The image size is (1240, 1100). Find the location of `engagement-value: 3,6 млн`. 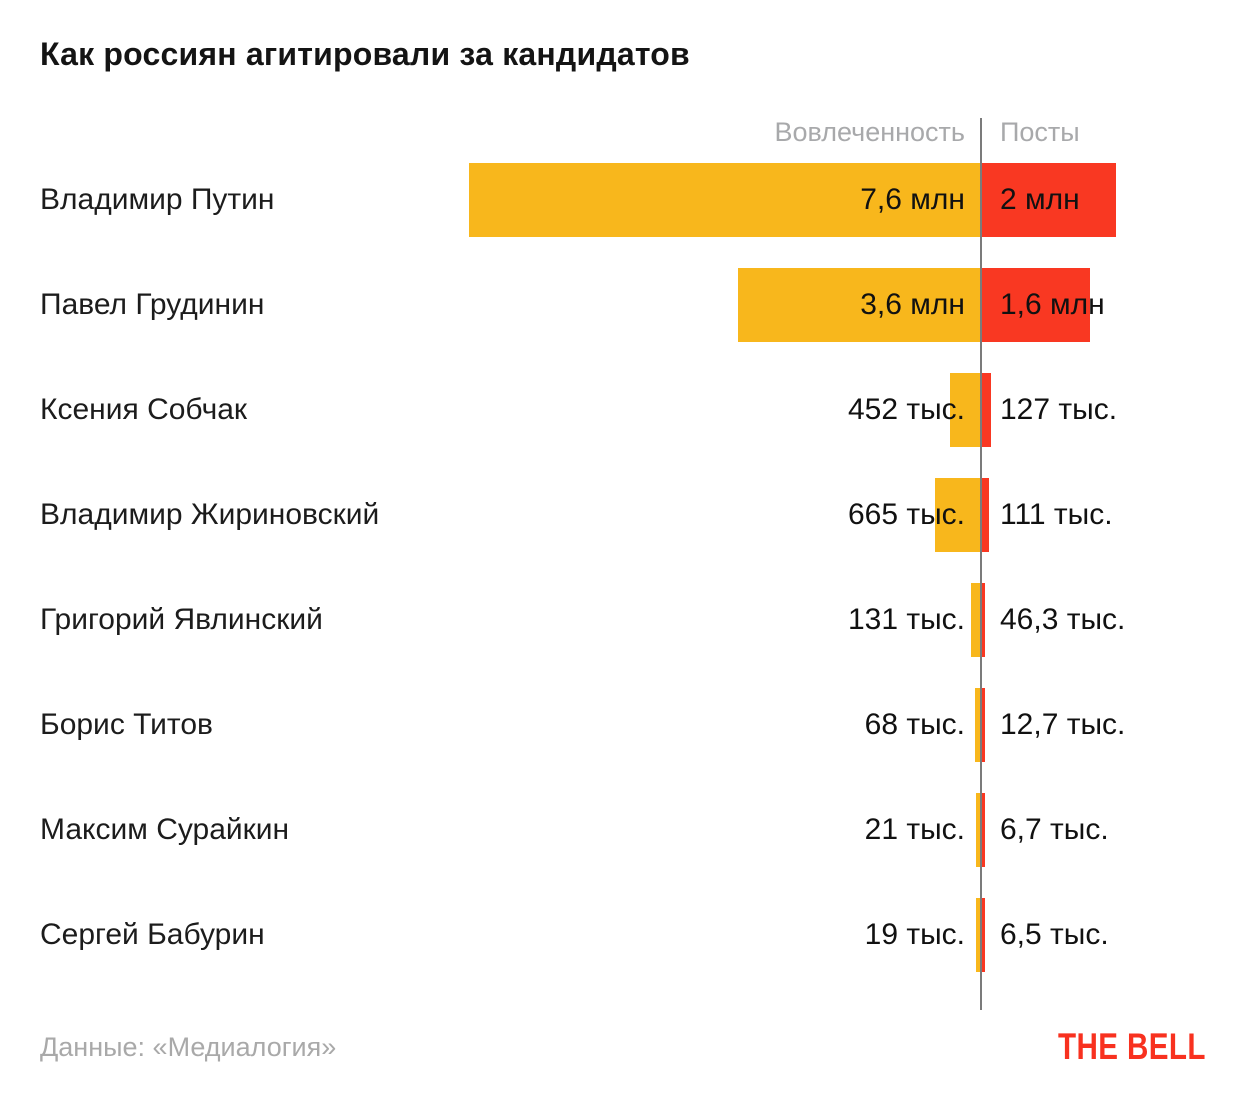

engagement-value: 3,6 млн is located at coordinates (912, 304).